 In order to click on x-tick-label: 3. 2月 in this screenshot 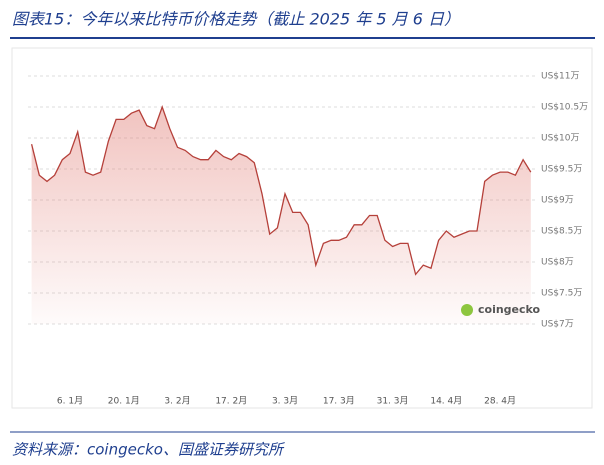, I will do `click(177, 401)`.